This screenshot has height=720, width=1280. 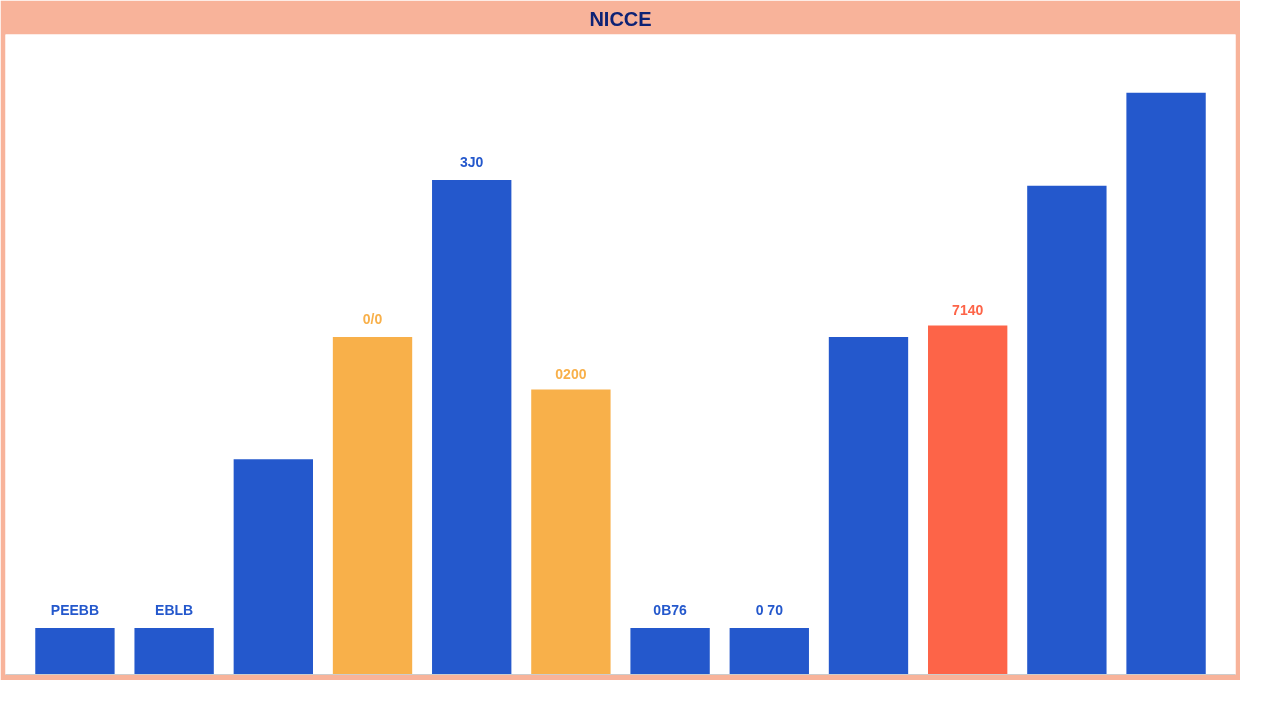 What do you see at coordinates (75, 609) in the screenshot?
I see `annotation: PEEBB` at bounding box center [75, 609].